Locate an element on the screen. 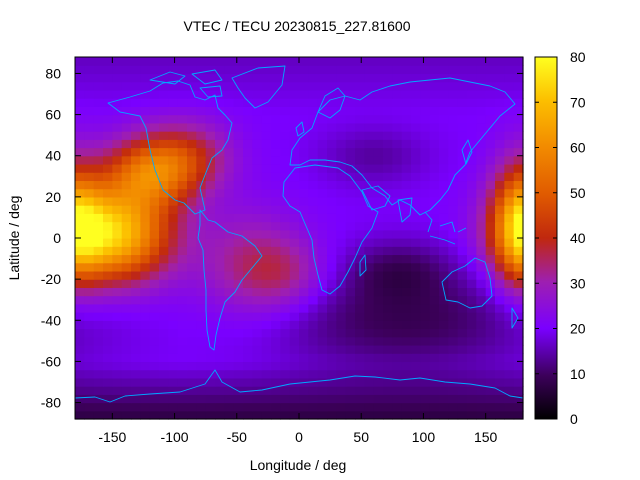 Image resolution: width=640 pixels, height=480 pixels. colorbar-tick-label: 60 is located at coordinates (578, 148).